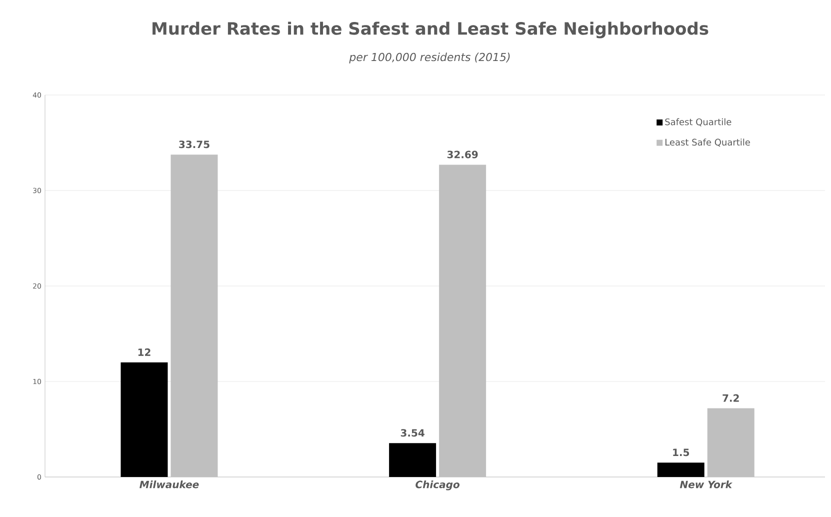  What do you see at coordinates (194, 144) in the screenshot?
I see `data-label: 33.75` at bounding box center [194, 144].